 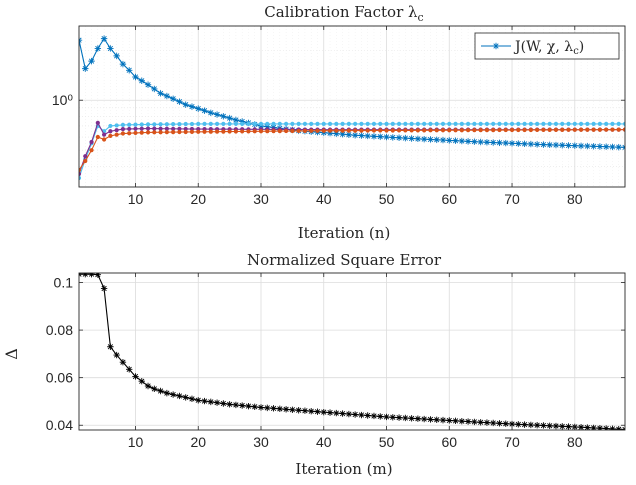 I want to click on top-chart-title: Calibration Factor λc, so click(x=343, y=13).